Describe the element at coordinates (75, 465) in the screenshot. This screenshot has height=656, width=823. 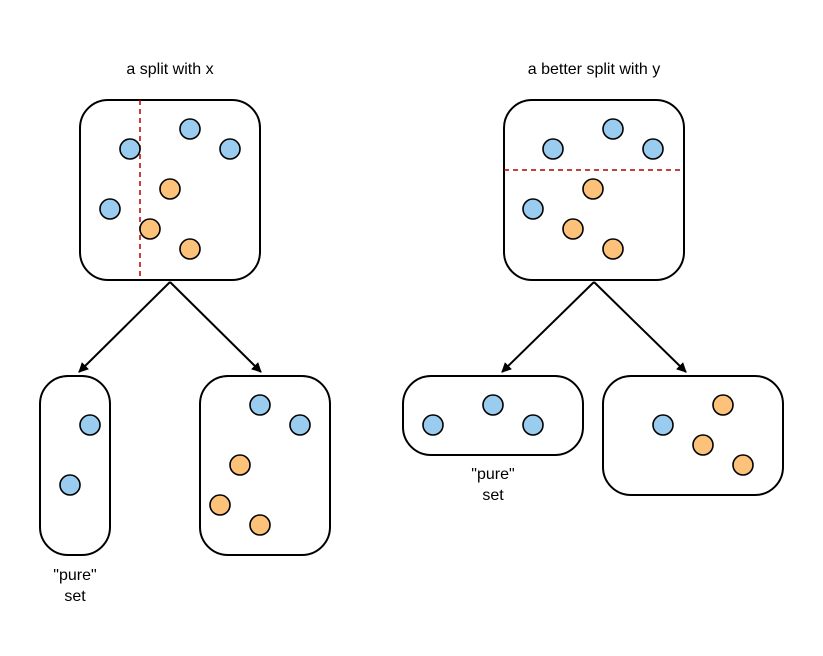
I see `left-pure-child-node` at that location.